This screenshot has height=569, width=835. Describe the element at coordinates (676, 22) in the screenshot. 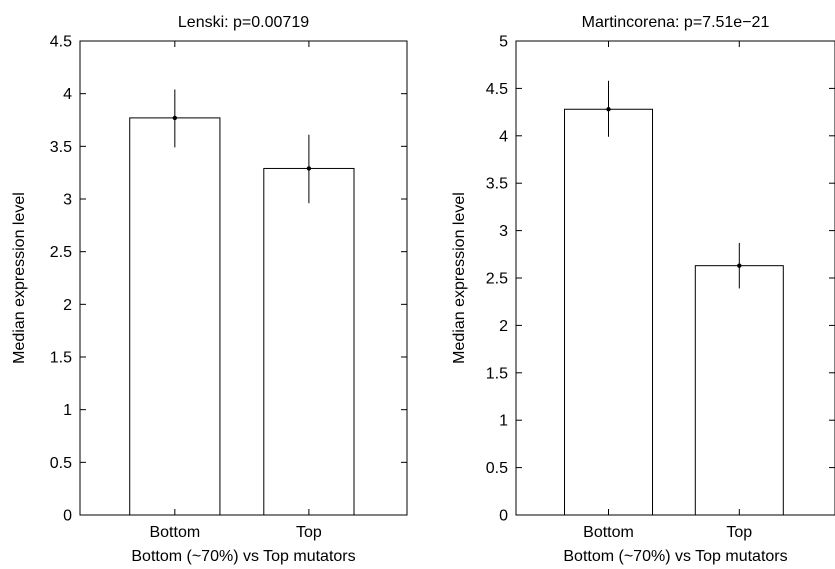

I see `chart-title: Martincorena: p=7.51e−21` at that location.